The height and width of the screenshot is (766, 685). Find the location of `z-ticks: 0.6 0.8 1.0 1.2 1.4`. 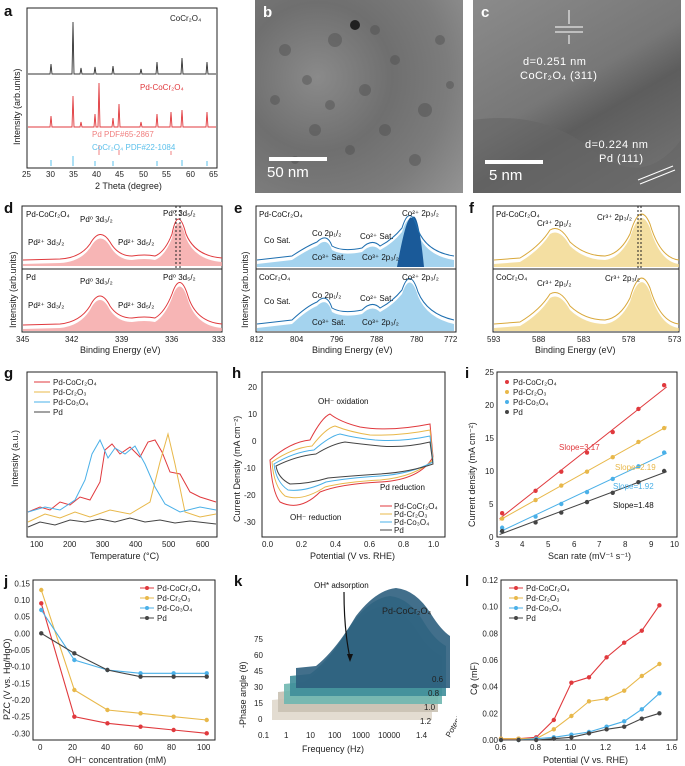

z-ticks: 0.6 0.8 1.0 1.2 1.4 is located at coordinates (430, 707).